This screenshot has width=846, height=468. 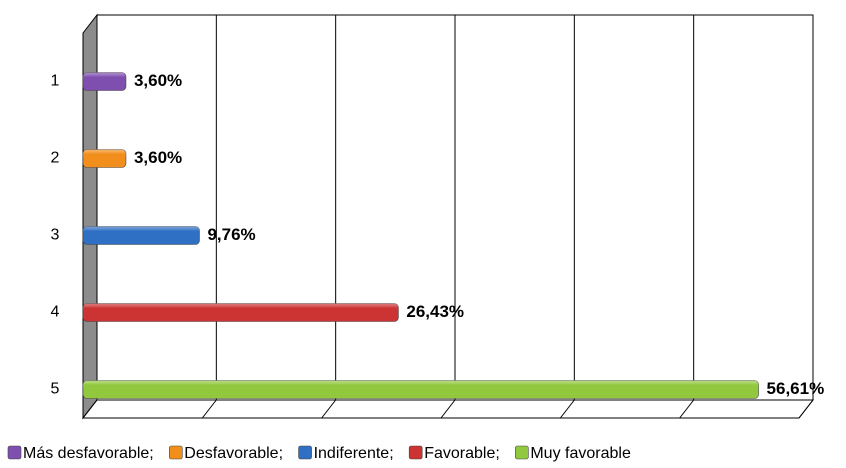 I want to click on y-tick-label: 5, so click(x=55, y=389).